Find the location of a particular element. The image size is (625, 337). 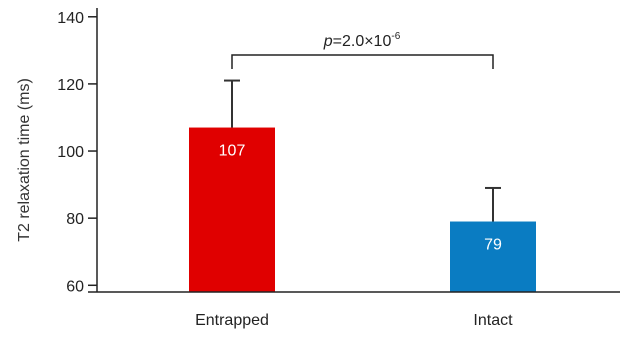

y-tick-label-140: 140 is located at coordinates (70, 18).